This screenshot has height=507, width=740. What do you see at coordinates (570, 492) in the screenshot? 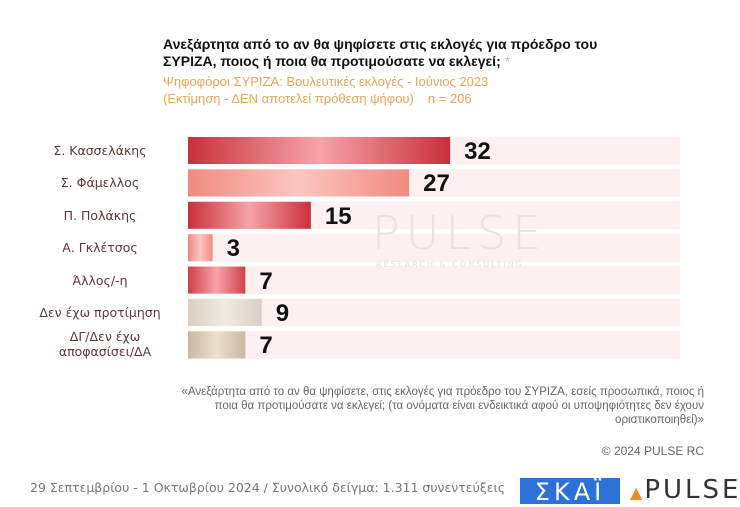
I see `skai-logo: ΣΚΑΪ` at bounding box center [570, 492].